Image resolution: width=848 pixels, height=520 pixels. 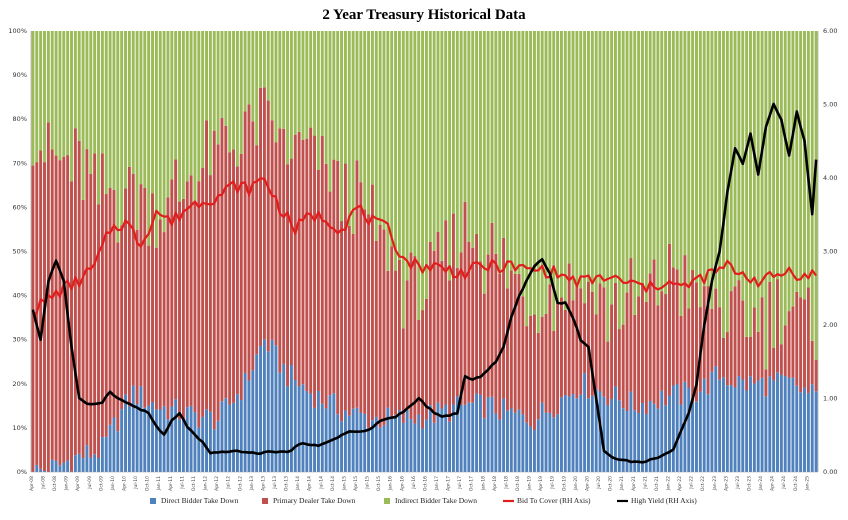 I want to click on x-tick-label: Oct-14, so click(x=333, y=483).